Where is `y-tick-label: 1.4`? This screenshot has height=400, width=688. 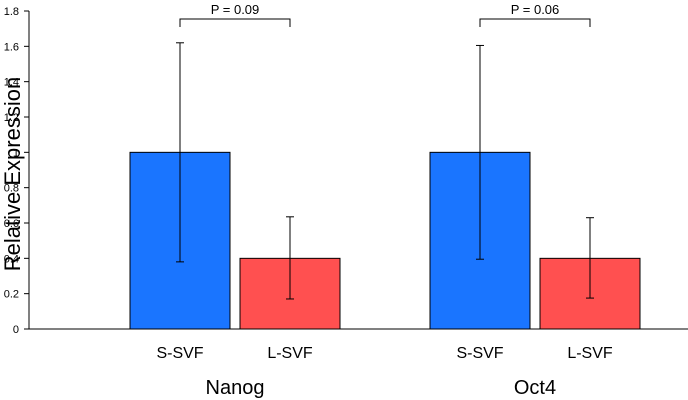 y-tick-label: 1.4 is located at coordinates (11, 83).